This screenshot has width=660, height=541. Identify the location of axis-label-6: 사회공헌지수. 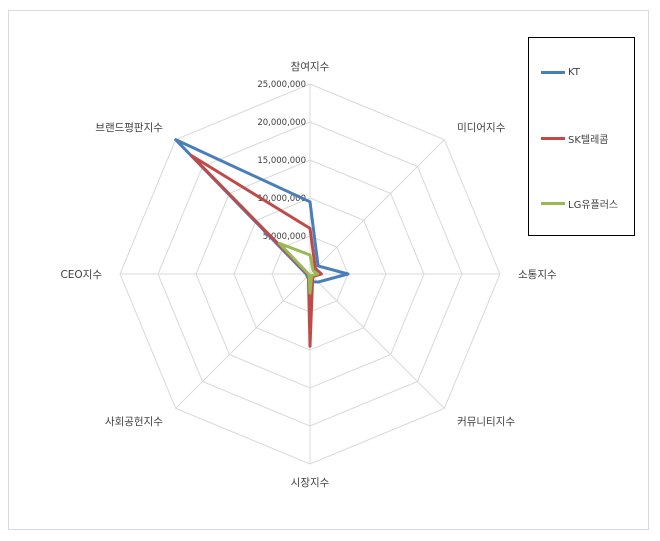
(134, 422).